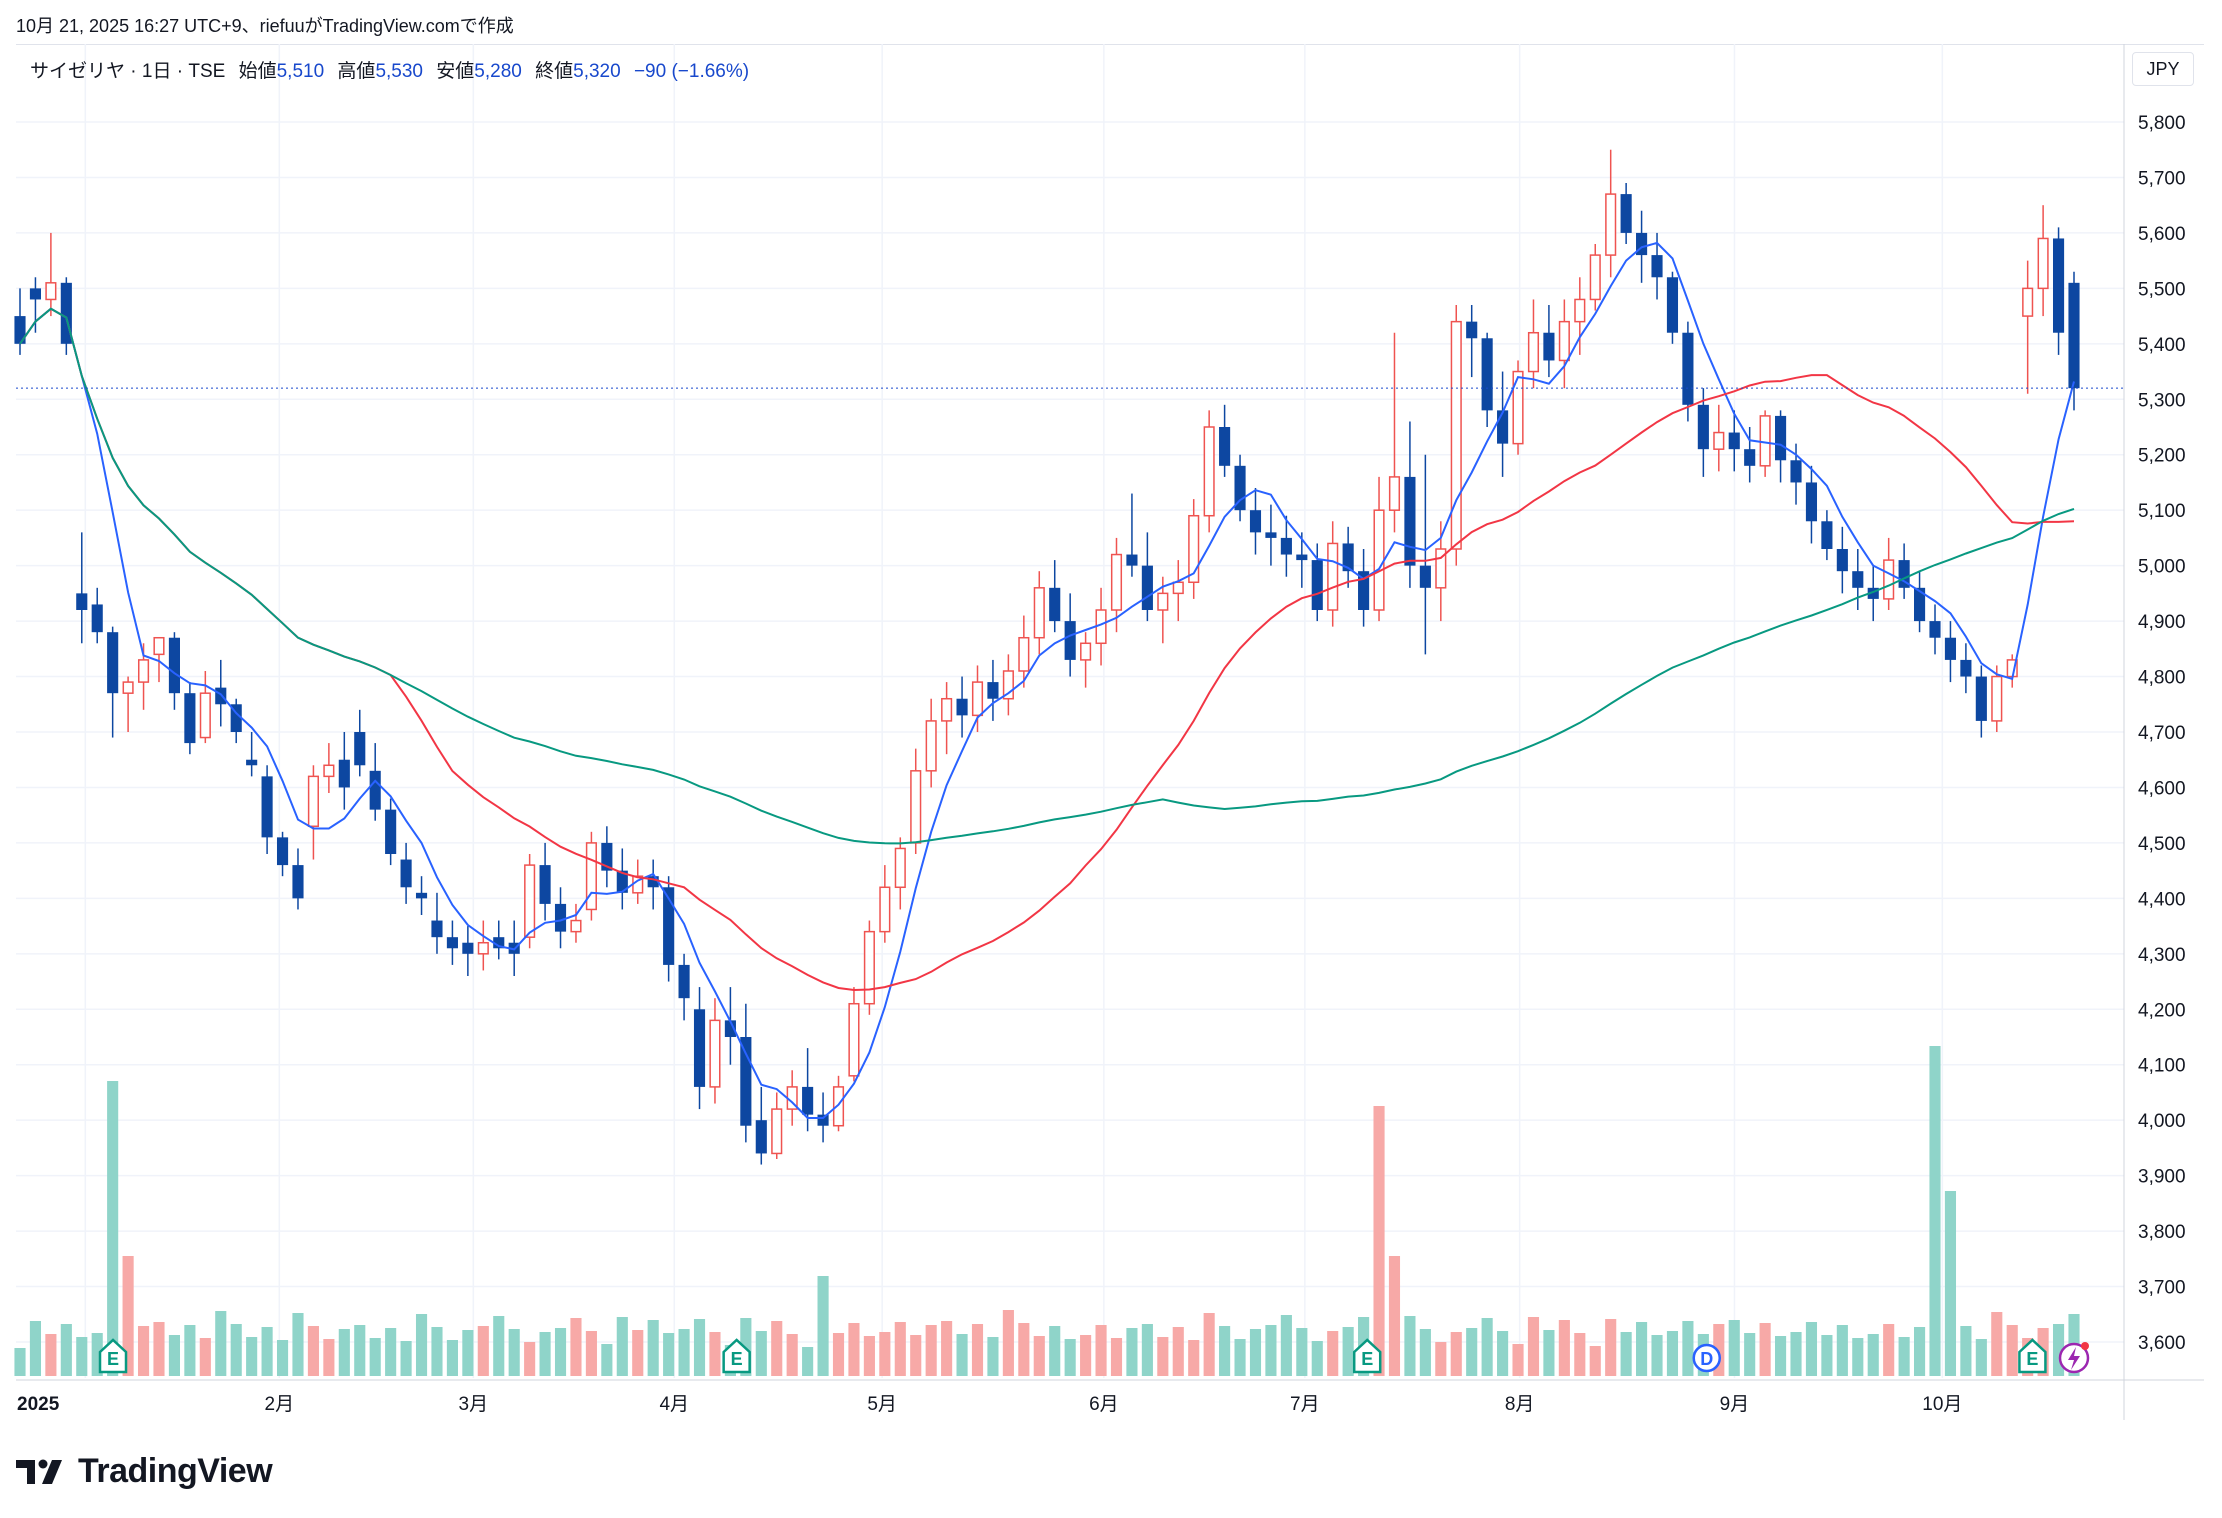 The width and height of the screenshot is (2222, 1518). Describe the element at coordinates (597, 71) in the screenshot. I see `legend-close-value: 5,320` at that location.